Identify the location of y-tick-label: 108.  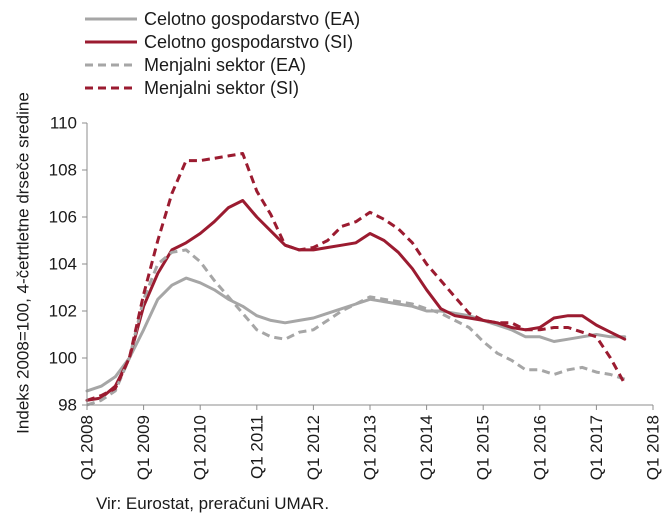
(63, 170).